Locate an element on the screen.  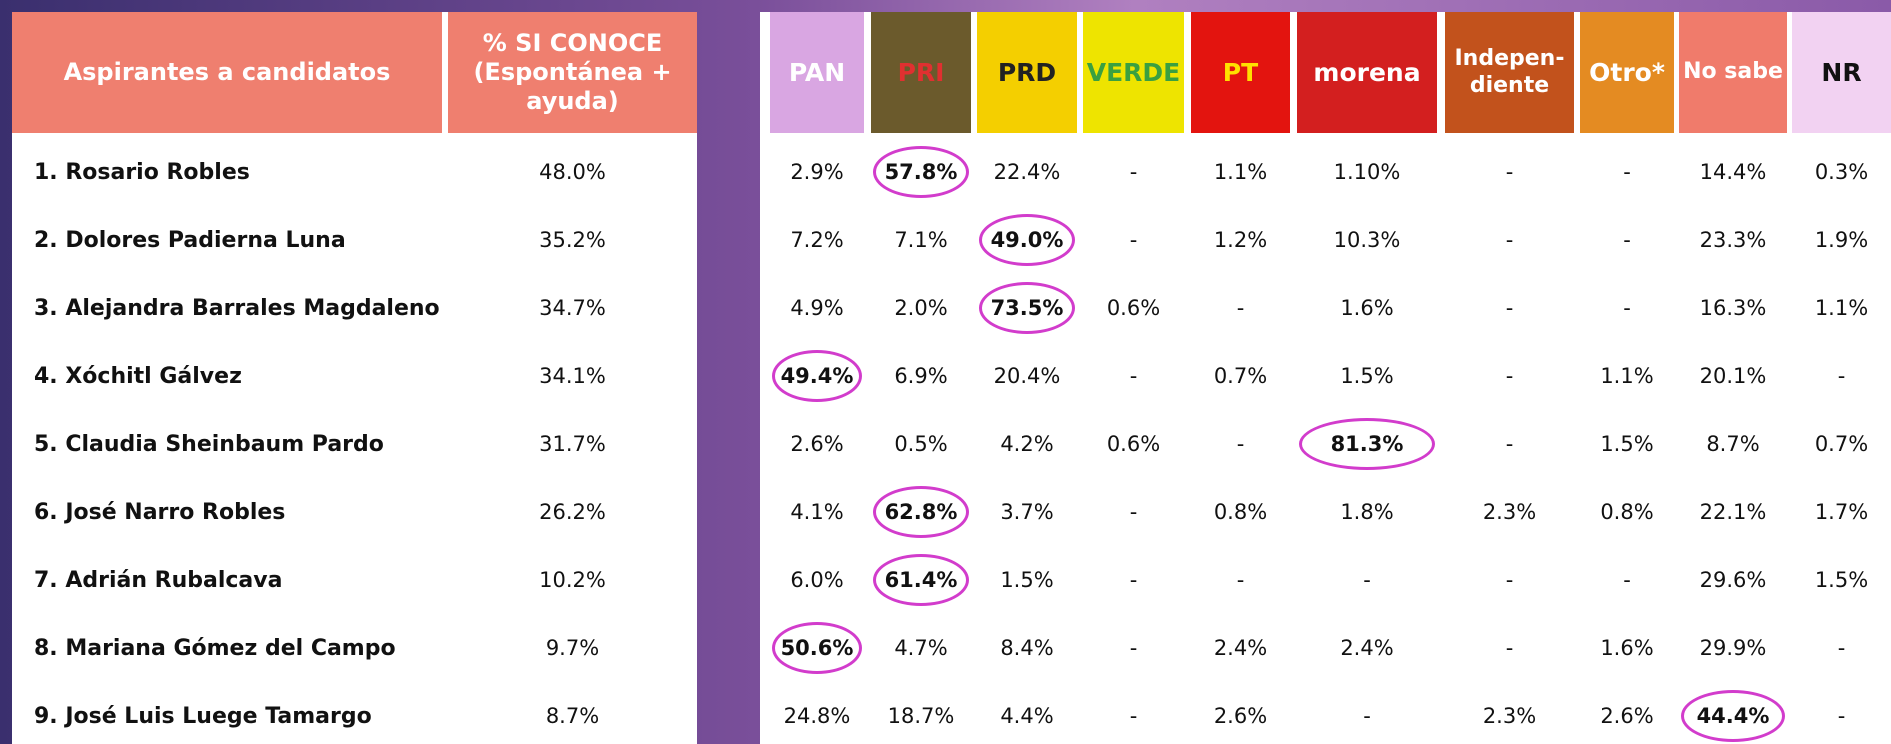
party-value: 44.4% is located at coordinates (1733, 716).